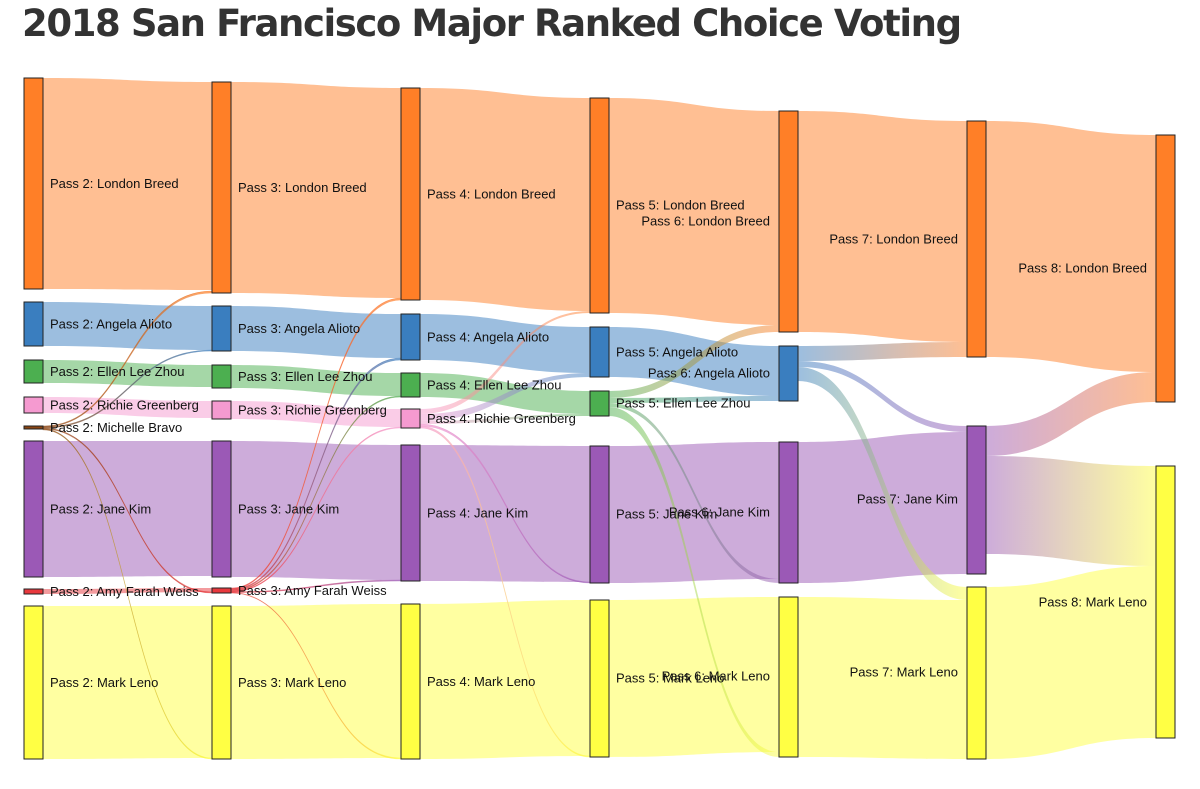 This screenshot has height=789, width=1200. What do you see at coordinates (505, 397) in the screenshot?
I see `flow-pass-4-richie-greenberg-to-pass-5-angela-alioto` at bounding box center [505, 397].